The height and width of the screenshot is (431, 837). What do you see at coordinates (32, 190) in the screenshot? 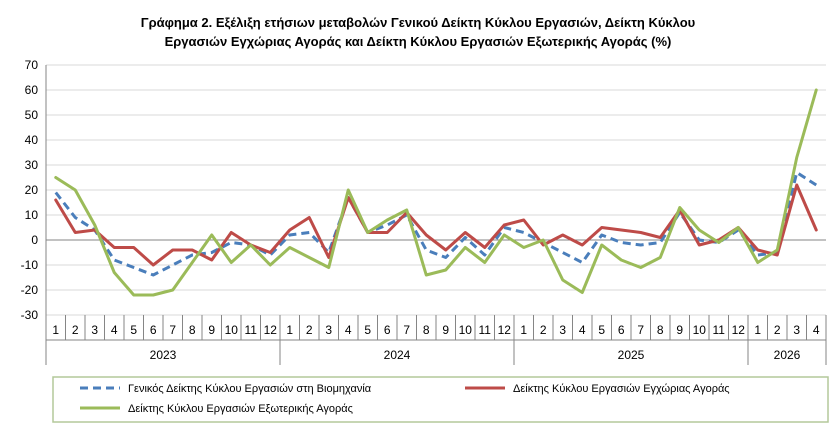
I see `y-tick-label: 20` at bounding box center [32, 190].